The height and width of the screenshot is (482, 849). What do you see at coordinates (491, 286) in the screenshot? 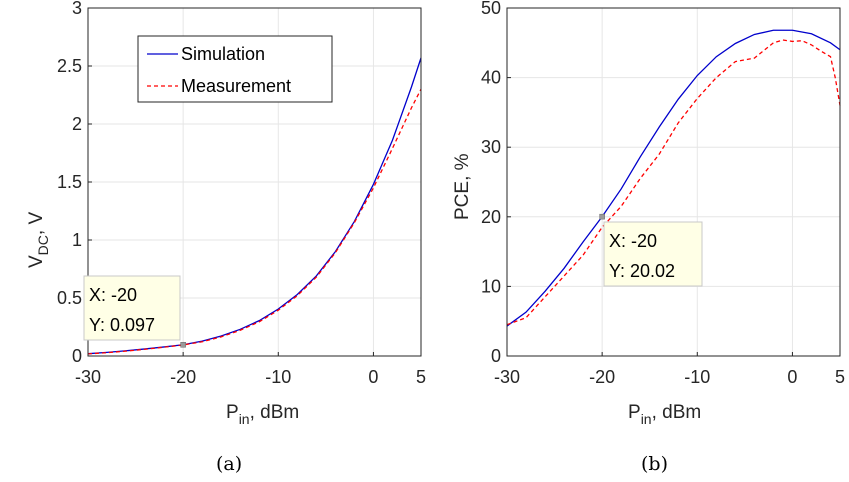
I see `y-tick-label: 10` at bounding box center [491, 286].